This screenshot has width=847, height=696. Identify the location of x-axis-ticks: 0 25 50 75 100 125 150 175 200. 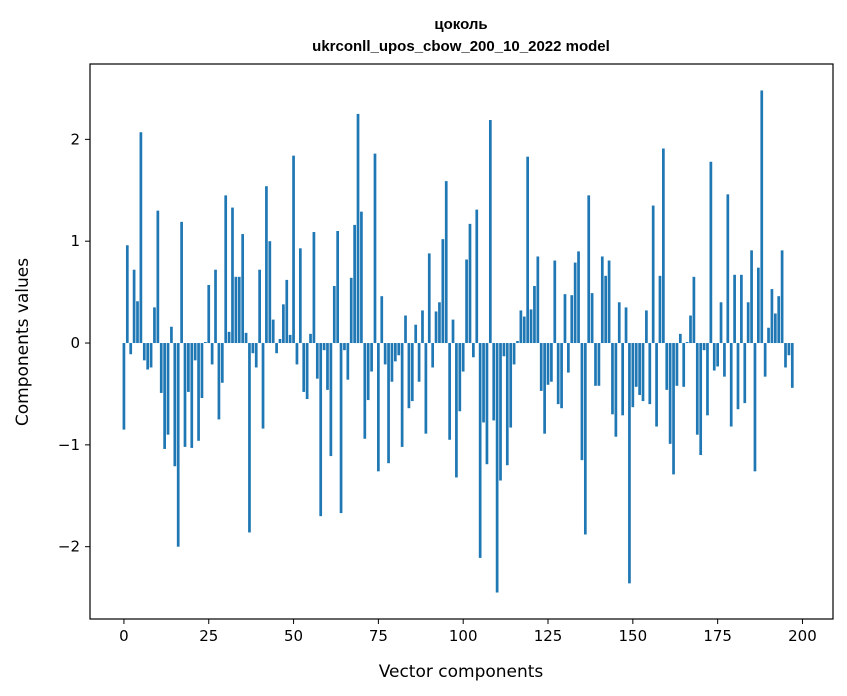
(468, 632).